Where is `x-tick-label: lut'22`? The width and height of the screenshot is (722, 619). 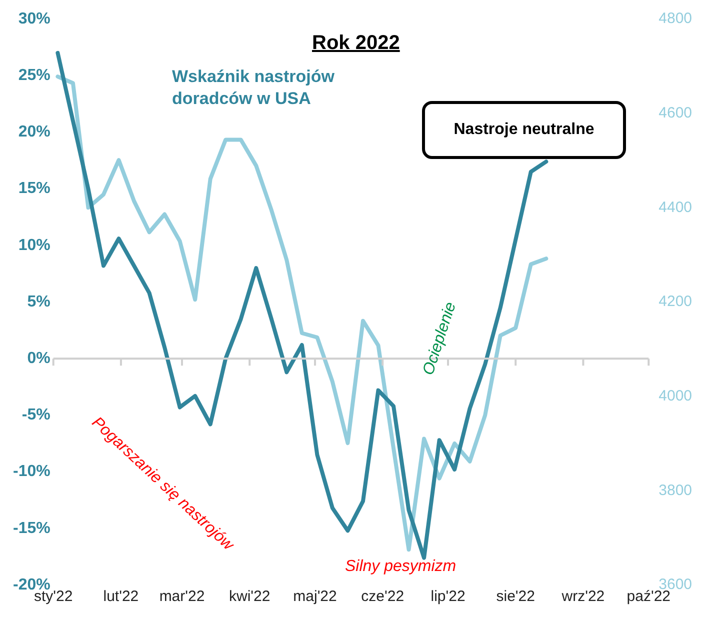
x-tick-label: lut'22 is located at coordinates (121, 597).